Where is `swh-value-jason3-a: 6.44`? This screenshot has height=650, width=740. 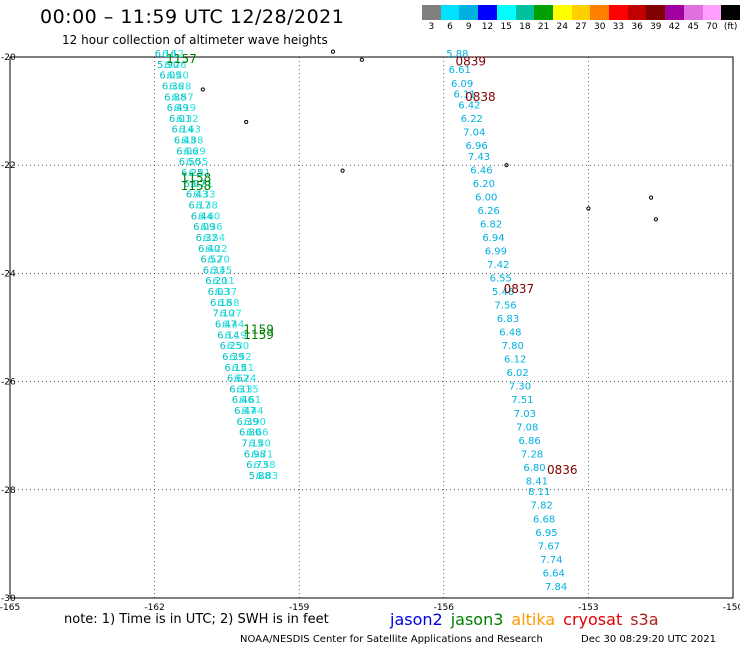
swh-value-jason3-a: 6.44 is located at coordinates (202, 216).